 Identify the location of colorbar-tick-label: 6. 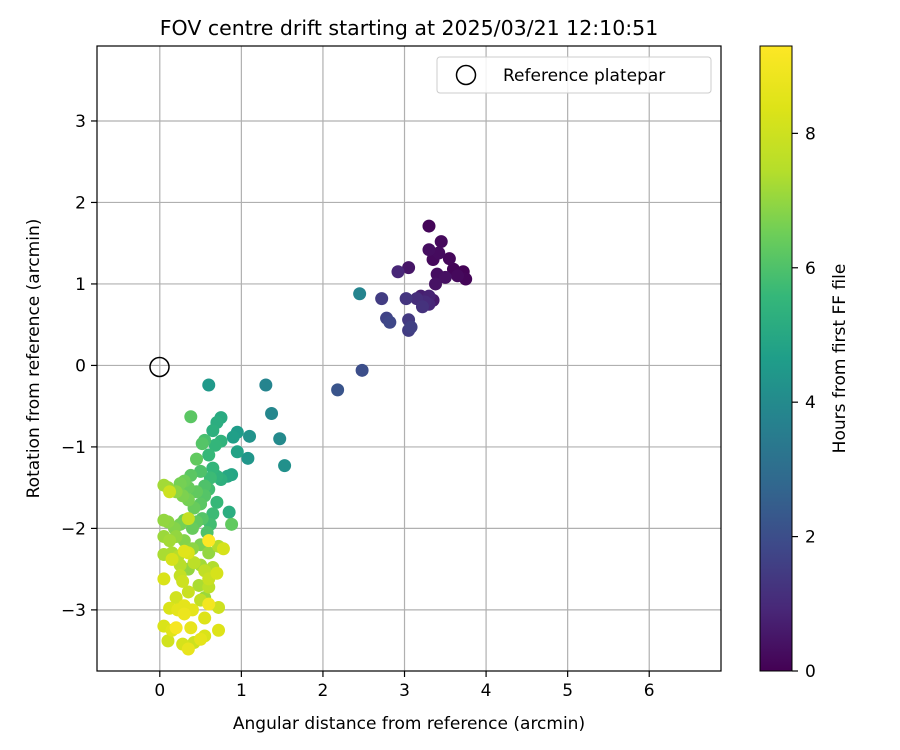
(810, 269).